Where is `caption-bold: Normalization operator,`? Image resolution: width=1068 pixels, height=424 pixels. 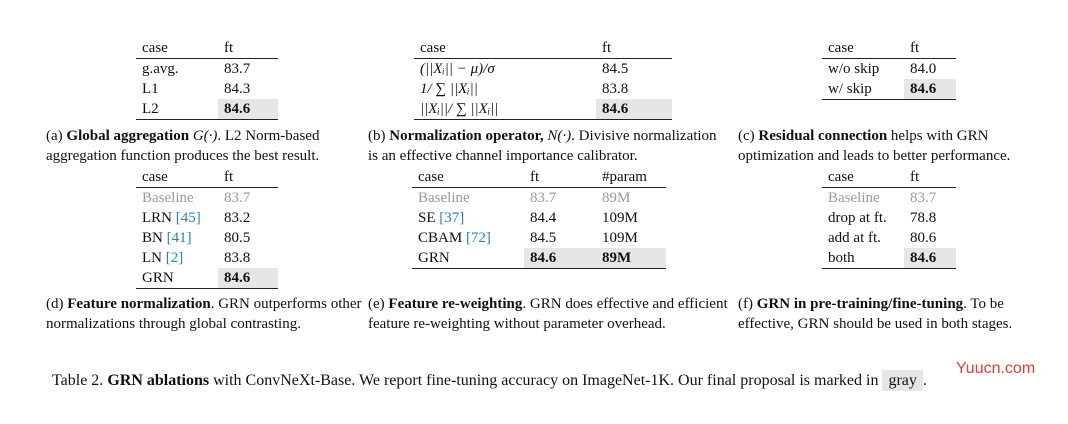
caption-bold: Normalization operator, is located at coordinates (466, 136).